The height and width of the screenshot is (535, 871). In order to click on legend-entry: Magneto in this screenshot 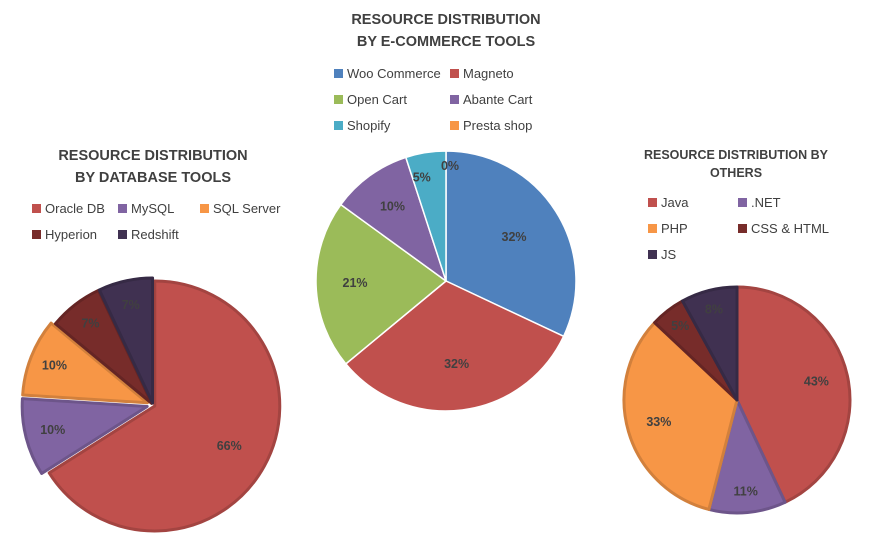, I will do `click(488, 73)`.